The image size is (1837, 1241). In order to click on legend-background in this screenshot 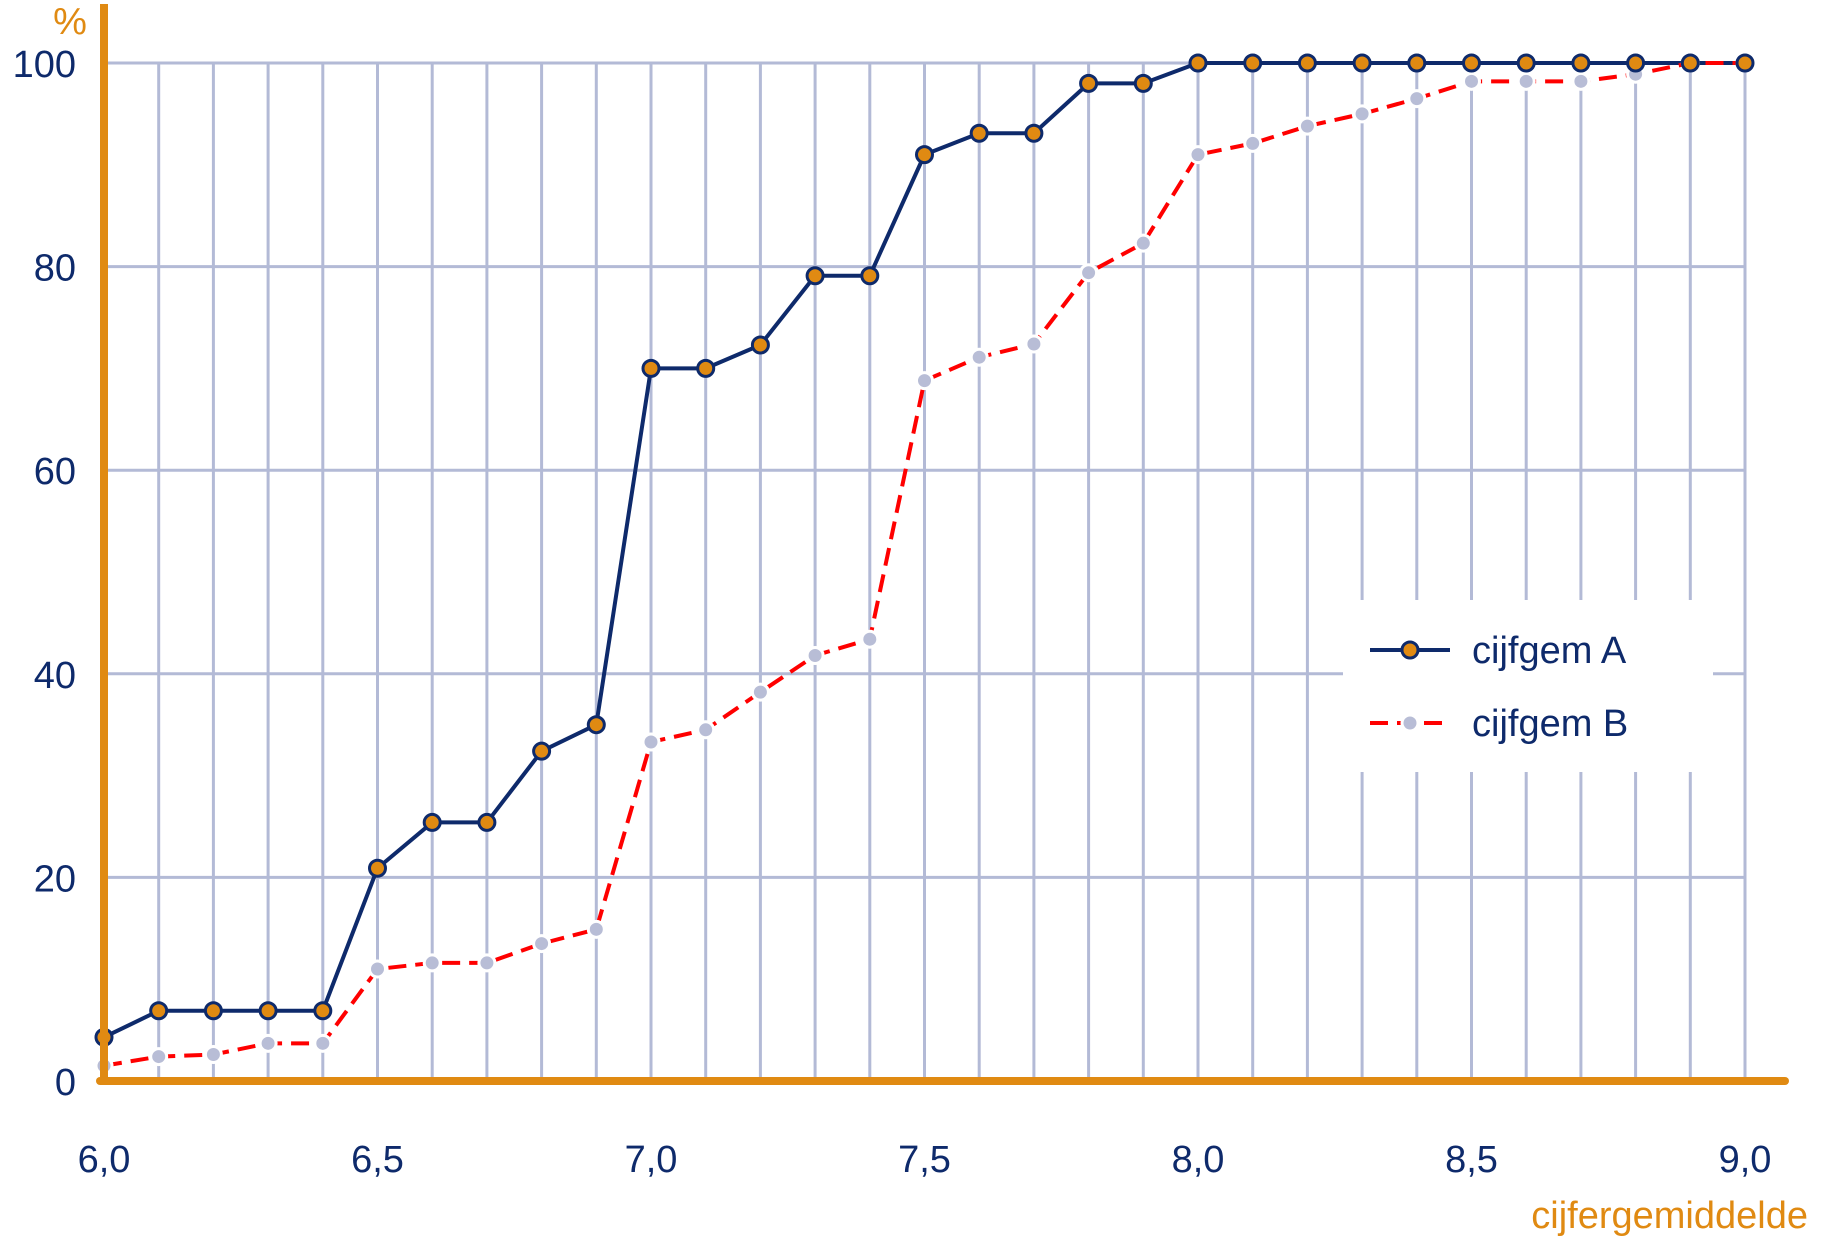, I will do `click(1528, 686)`.